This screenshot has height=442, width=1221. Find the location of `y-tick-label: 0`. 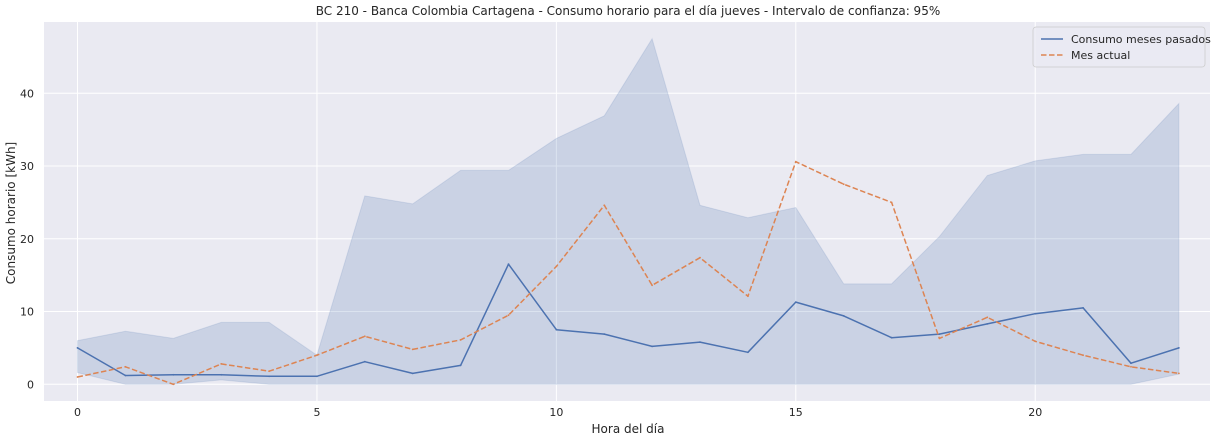

y-tick-label: 0 is located at coordinates (30, 384).